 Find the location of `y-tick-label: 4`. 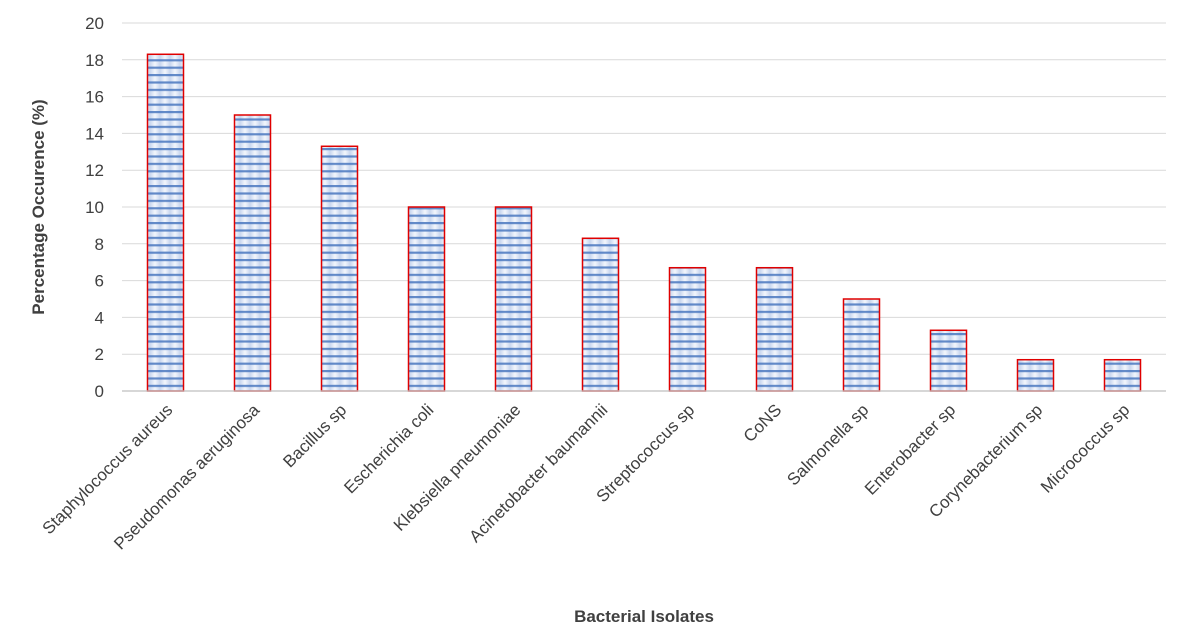

y-tick-label: 4 is located at coordinates (99, 317).